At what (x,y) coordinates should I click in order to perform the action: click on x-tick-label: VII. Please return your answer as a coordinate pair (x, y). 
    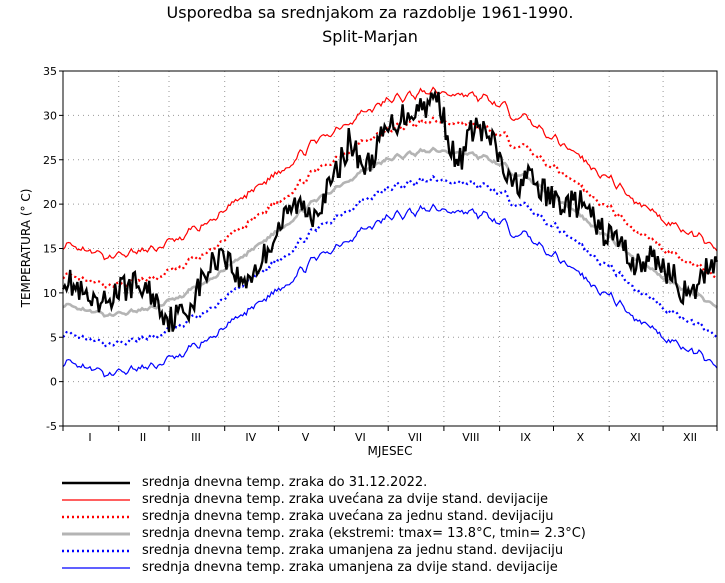
    Looking at the image, I should click on (415, 437).